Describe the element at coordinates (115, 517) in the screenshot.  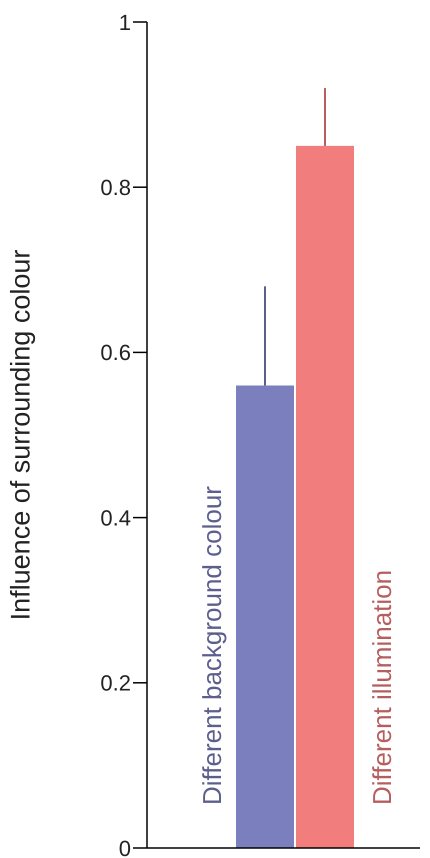
I see `y-tick-label: 0.4` at that location.